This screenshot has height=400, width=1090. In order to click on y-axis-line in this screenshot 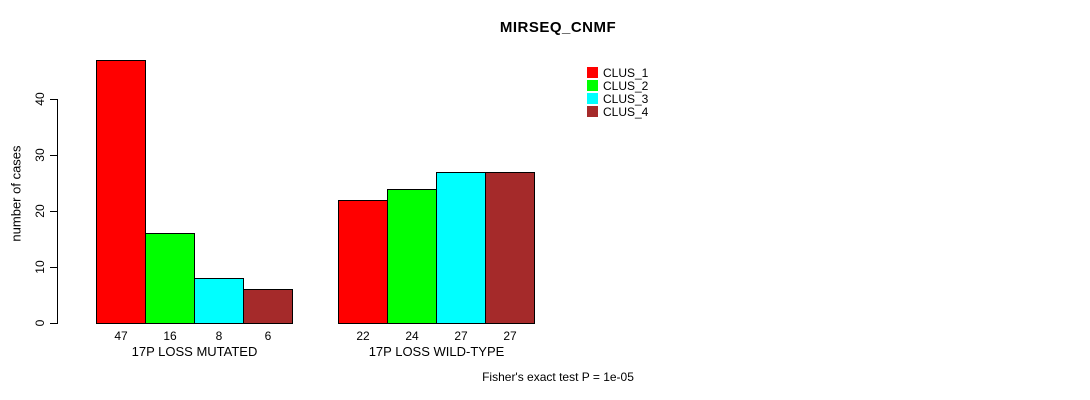, I will do `click(57, 211)`.